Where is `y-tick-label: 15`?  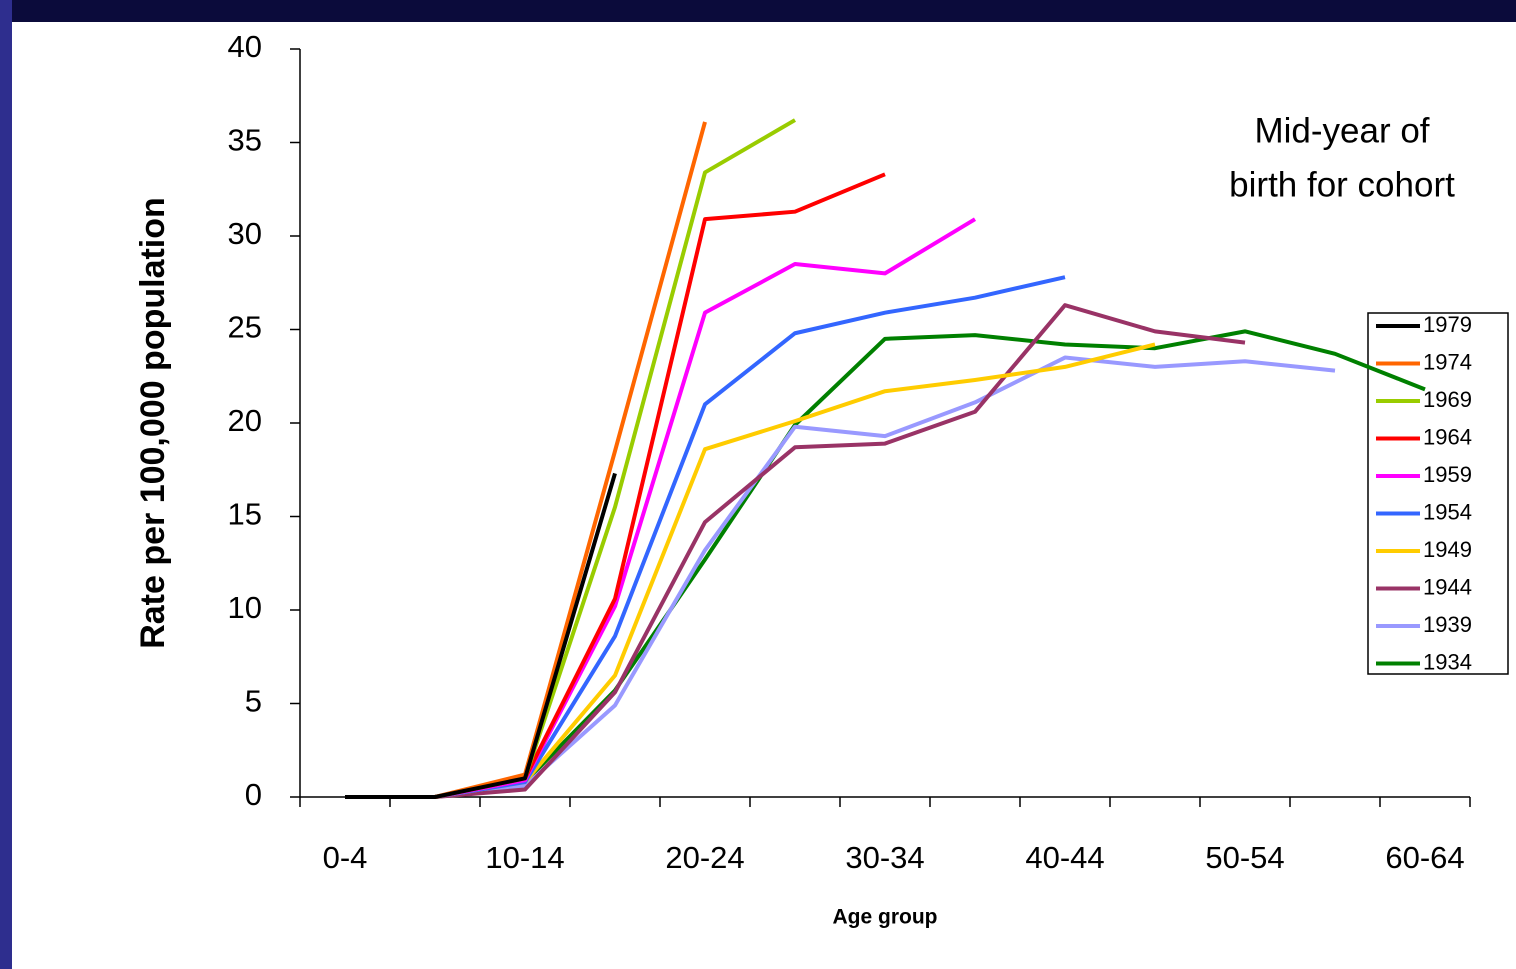 y-tick-label: 15 is located at coordinates (245, 514).